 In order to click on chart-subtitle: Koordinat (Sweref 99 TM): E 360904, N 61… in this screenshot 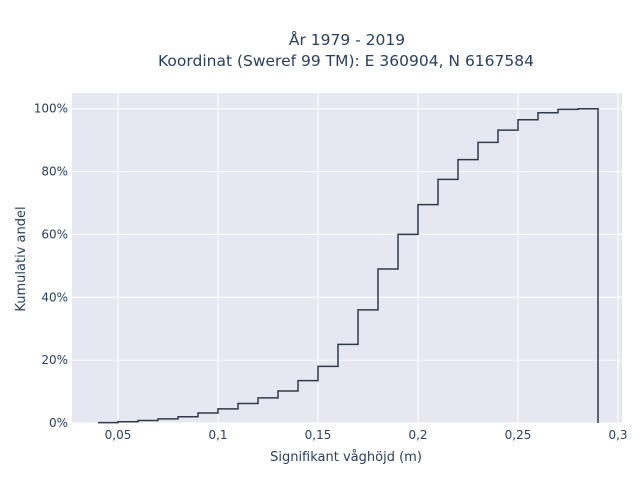, I will do `click(346, 61)`.